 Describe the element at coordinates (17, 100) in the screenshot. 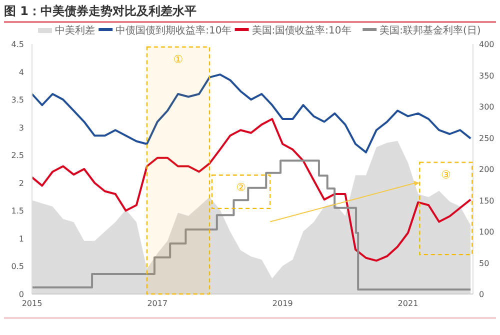

I see `y-tick-label: 3.5` at that location.